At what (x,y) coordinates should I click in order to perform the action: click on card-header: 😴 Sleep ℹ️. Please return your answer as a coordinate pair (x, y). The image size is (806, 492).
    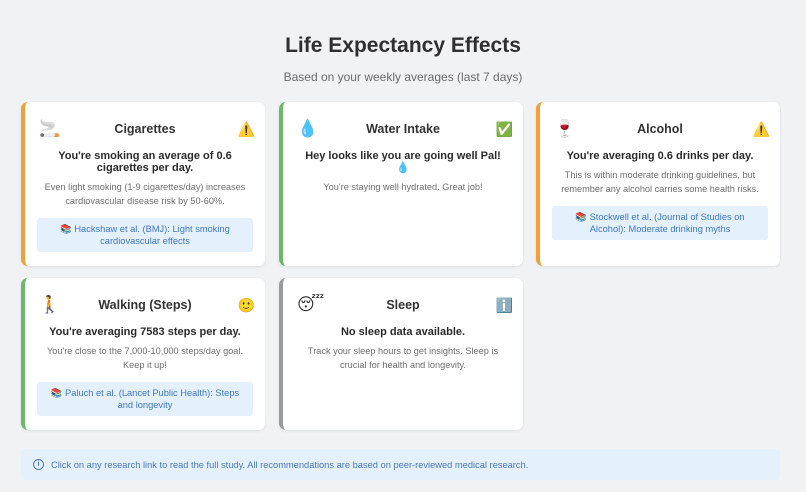
    Looking at the image, I should click on (404, 305).